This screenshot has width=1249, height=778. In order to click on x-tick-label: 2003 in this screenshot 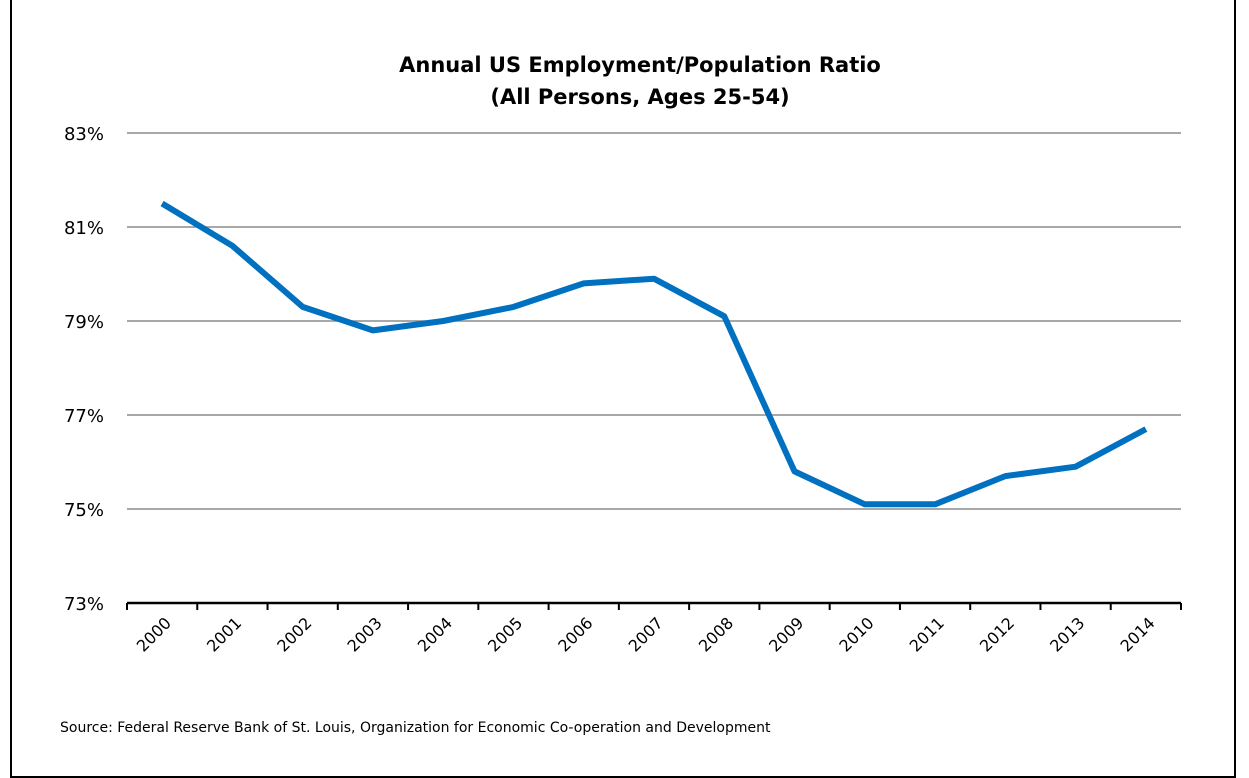, I will do `click(365, 634)`.